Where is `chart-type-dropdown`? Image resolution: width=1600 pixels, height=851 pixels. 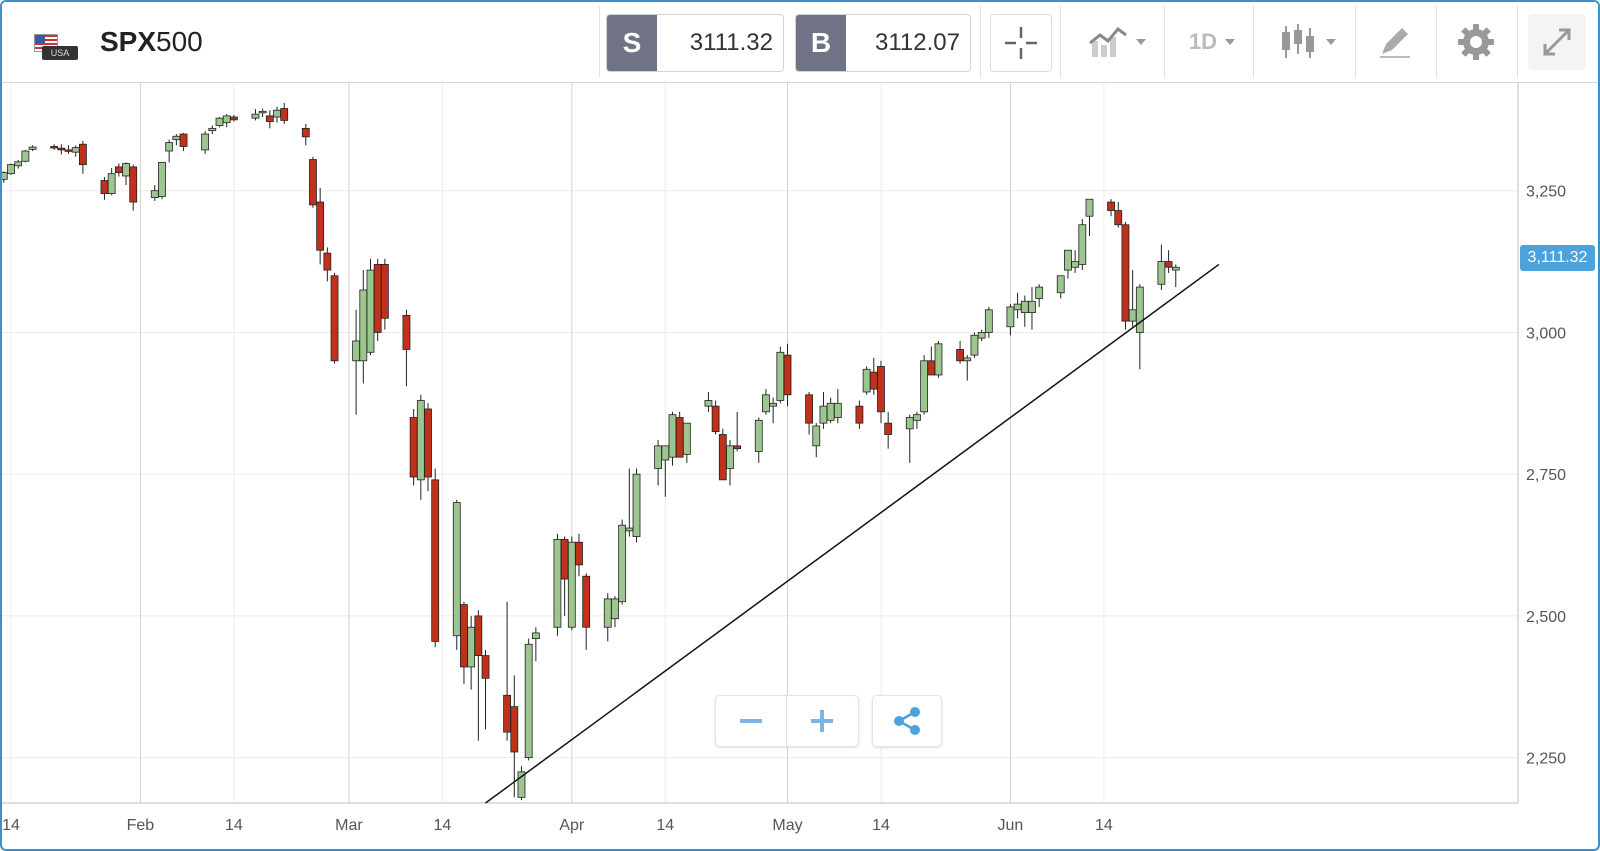 chart-type-dropdown is located at coordinates (1117, 42).